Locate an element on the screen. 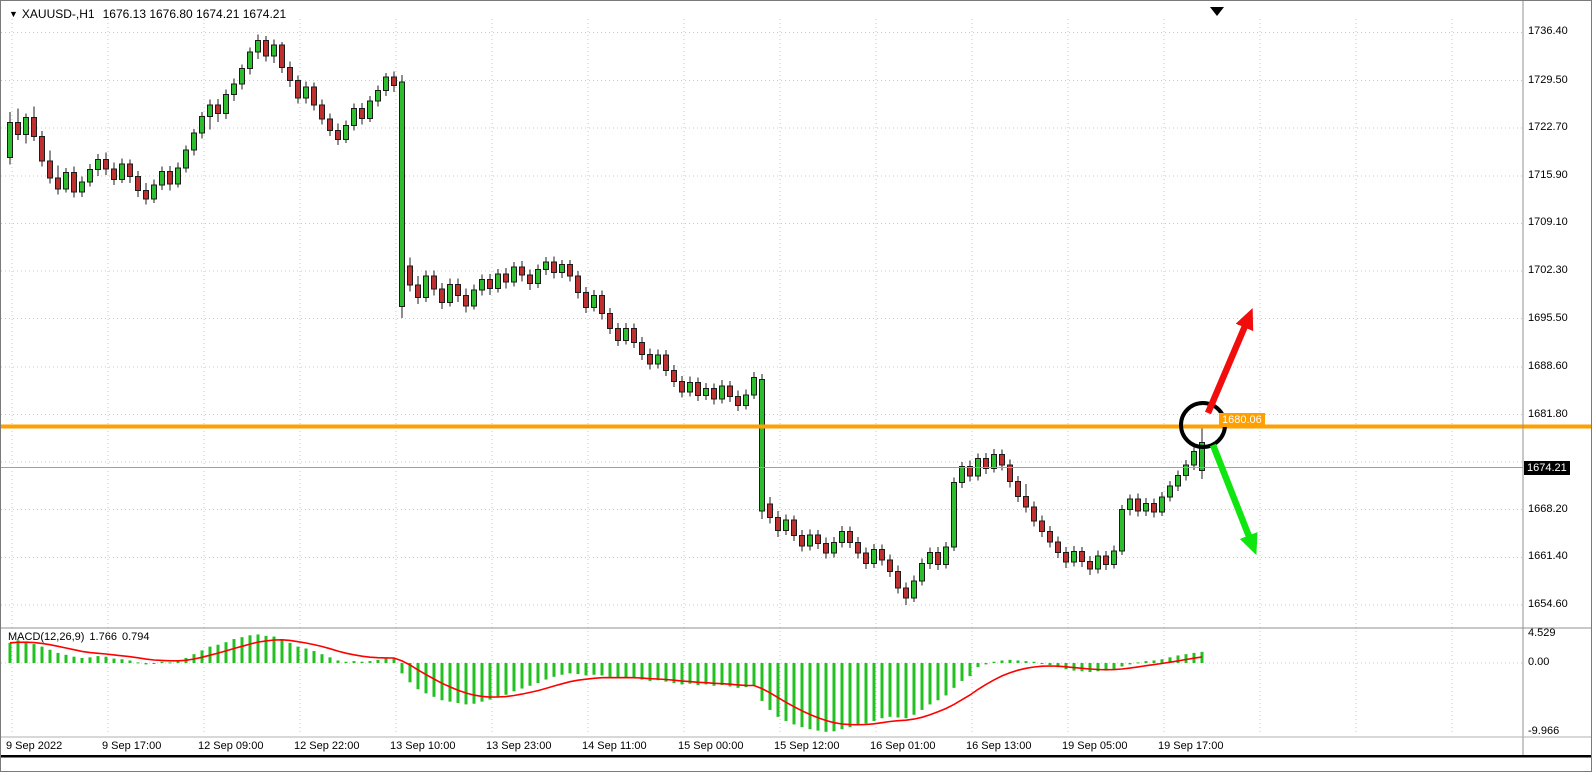  price-lines-layer is located at coordinates (796, 446).